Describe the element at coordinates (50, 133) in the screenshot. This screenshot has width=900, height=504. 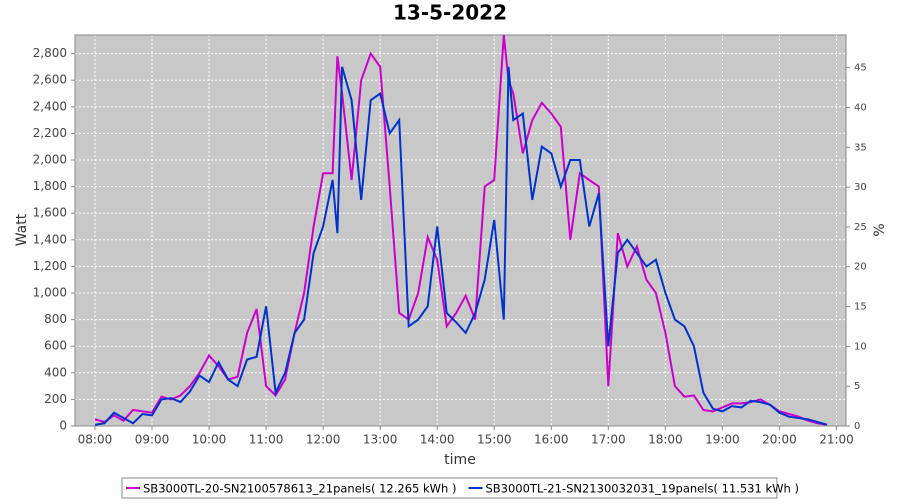
I see `y-tick-label: 2,200` at that location.